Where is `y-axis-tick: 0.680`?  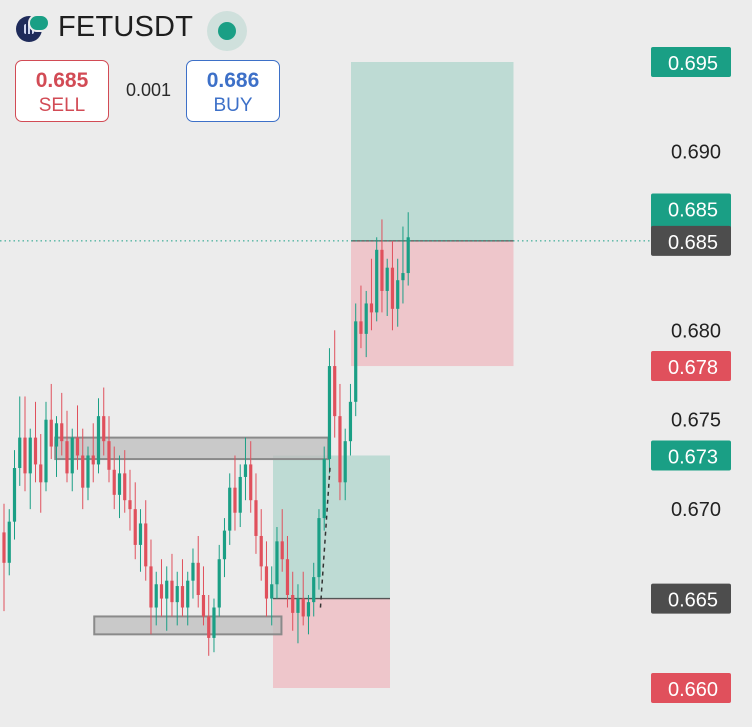
y-axis-tick: 0.680 is located at coordinates (696, 331).